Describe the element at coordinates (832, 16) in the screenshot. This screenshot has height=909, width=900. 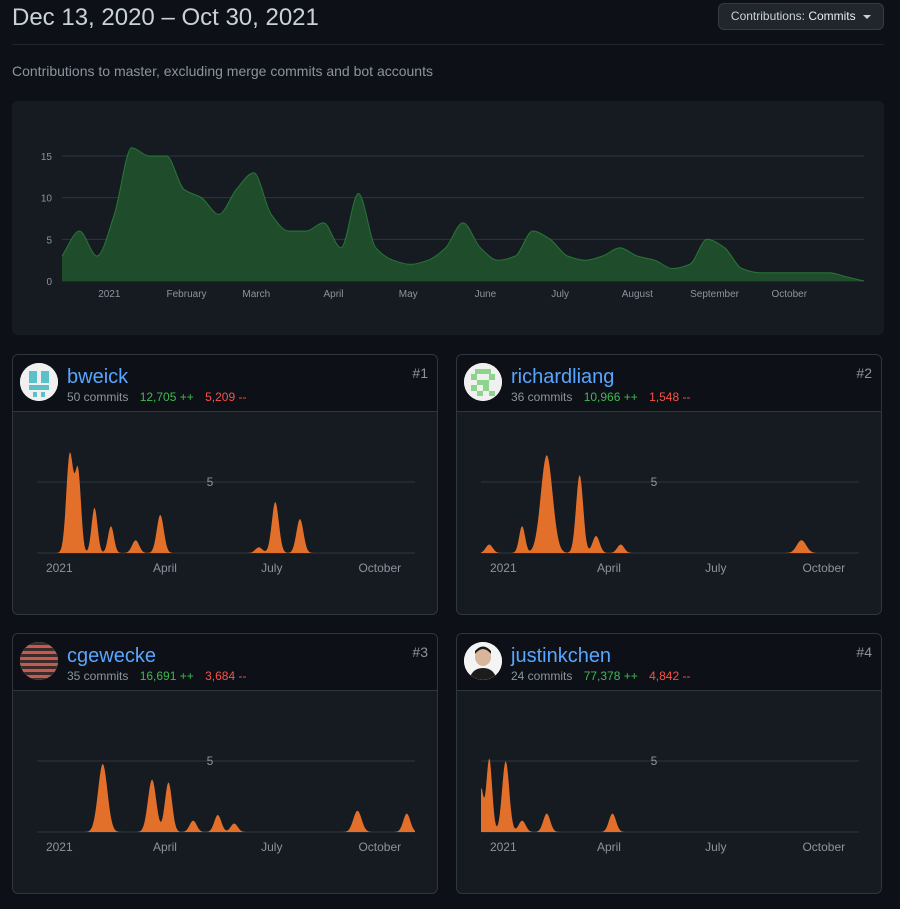
I see `contributions-value: Commits` at that location.